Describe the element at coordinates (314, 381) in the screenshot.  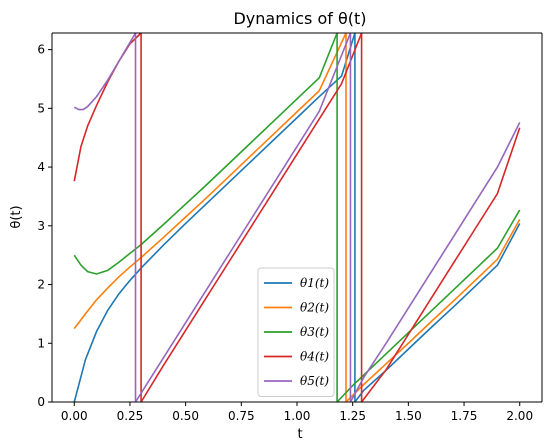
I see `legend-label: θ5(t)` at that location.